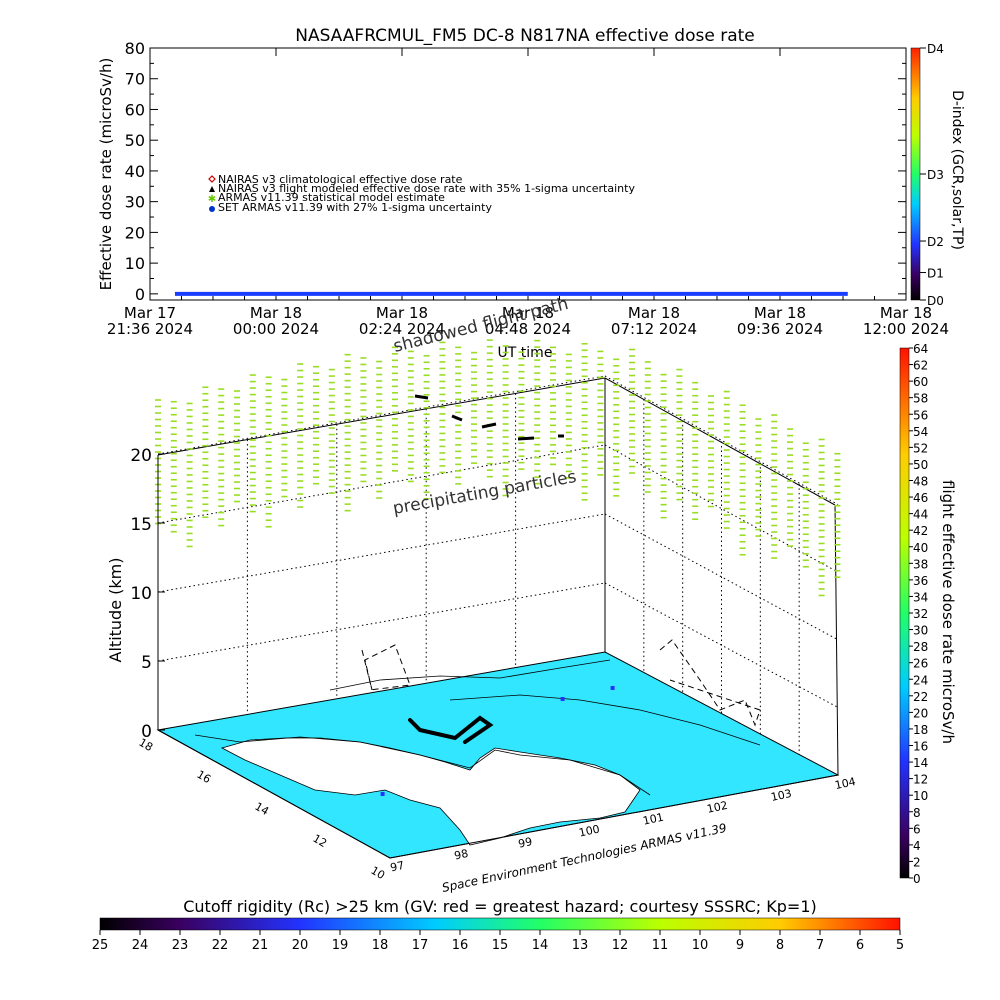 The height and width of the screenshot is (1000, 1000). Describe the element at coordinates (380, 945) in the screenshot. I see `cutoff-tick-label: 18` at that location.